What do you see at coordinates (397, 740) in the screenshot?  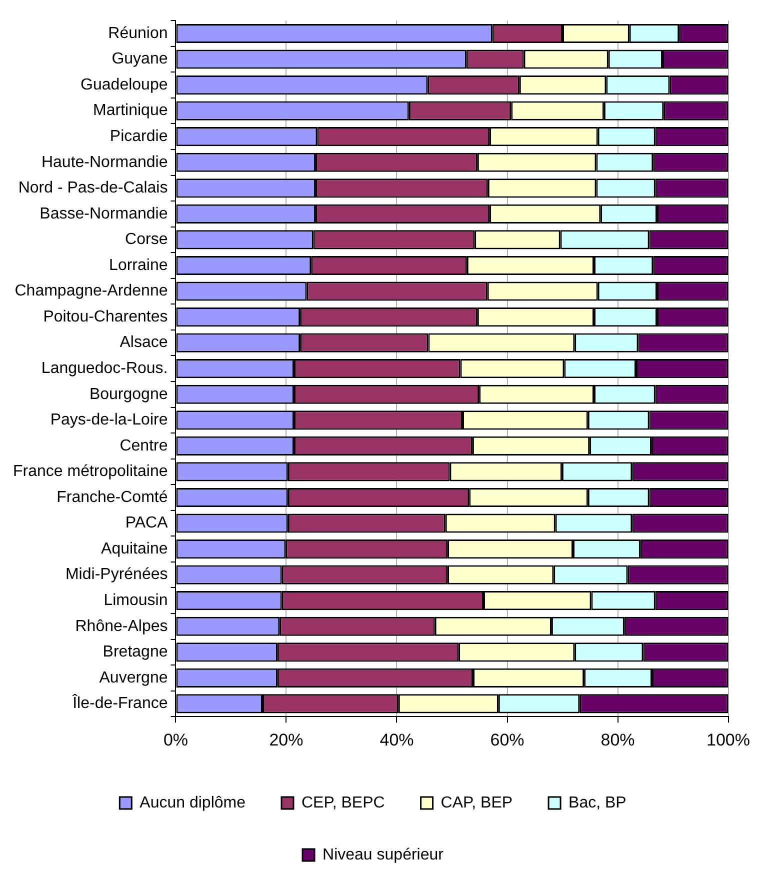 I see `x-tick-label: 40%` at bounding box center [397, 740].